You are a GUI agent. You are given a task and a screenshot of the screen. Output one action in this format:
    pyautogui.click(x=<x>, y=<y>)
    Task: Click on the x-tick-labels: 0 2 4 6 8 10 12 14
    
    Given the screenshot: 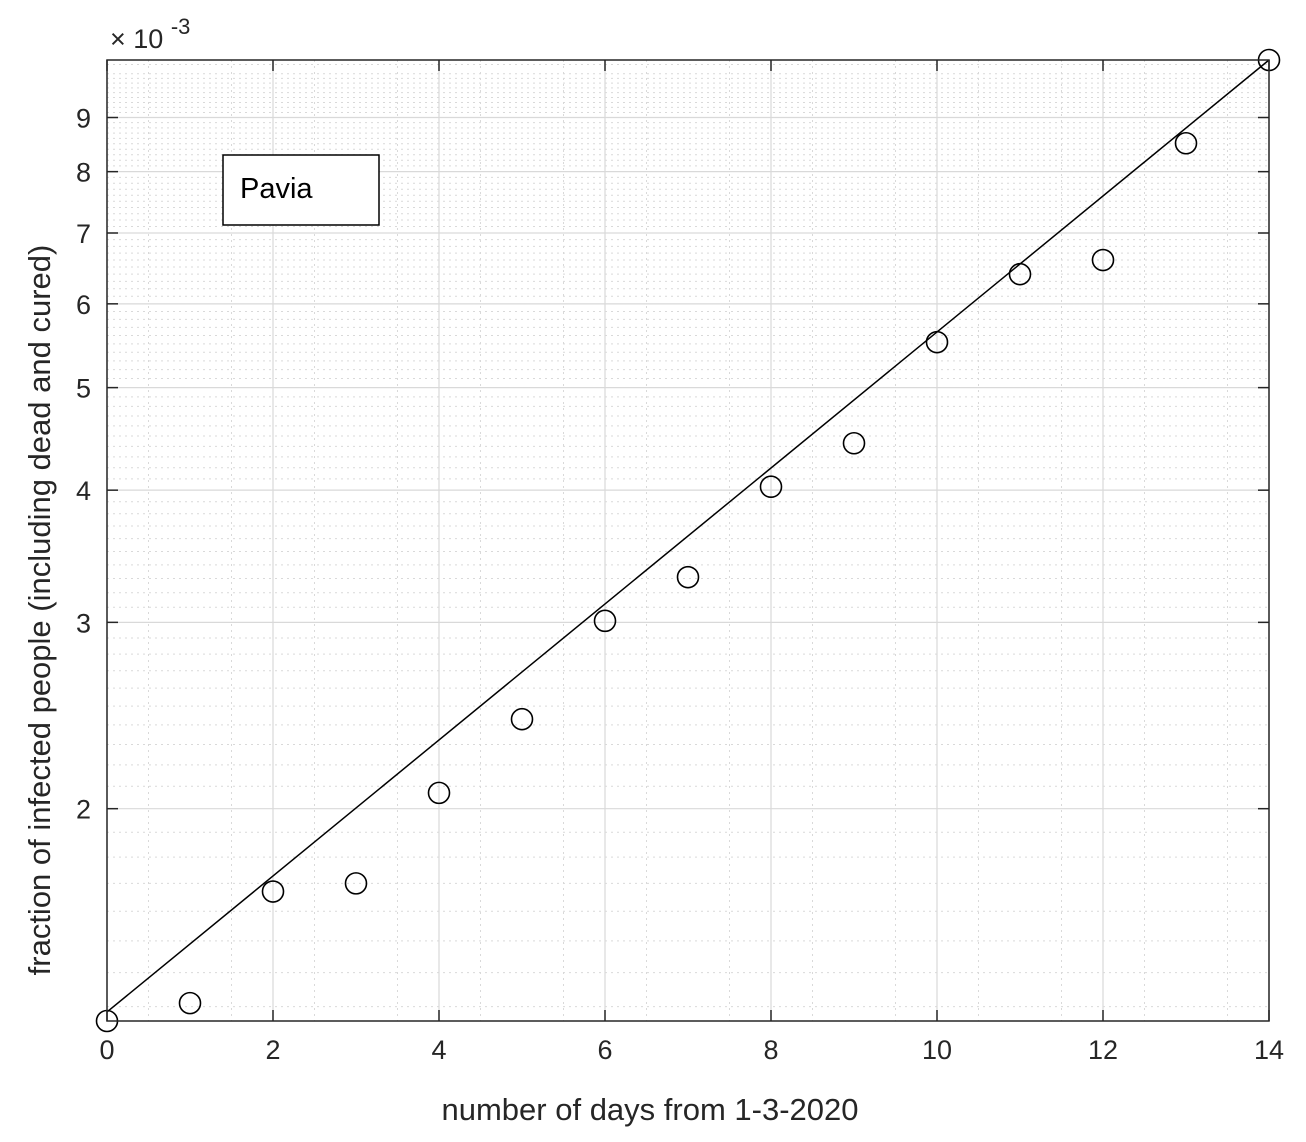 What is the action you would take?
    pyautogui.click(x=691, y=1050)
    